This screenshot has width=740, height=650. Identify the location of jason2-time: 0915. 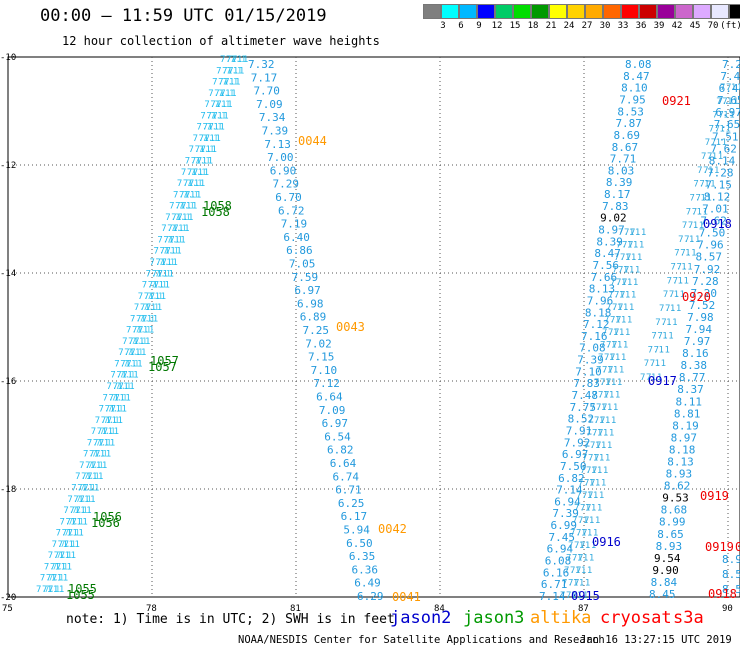
(585, 596).